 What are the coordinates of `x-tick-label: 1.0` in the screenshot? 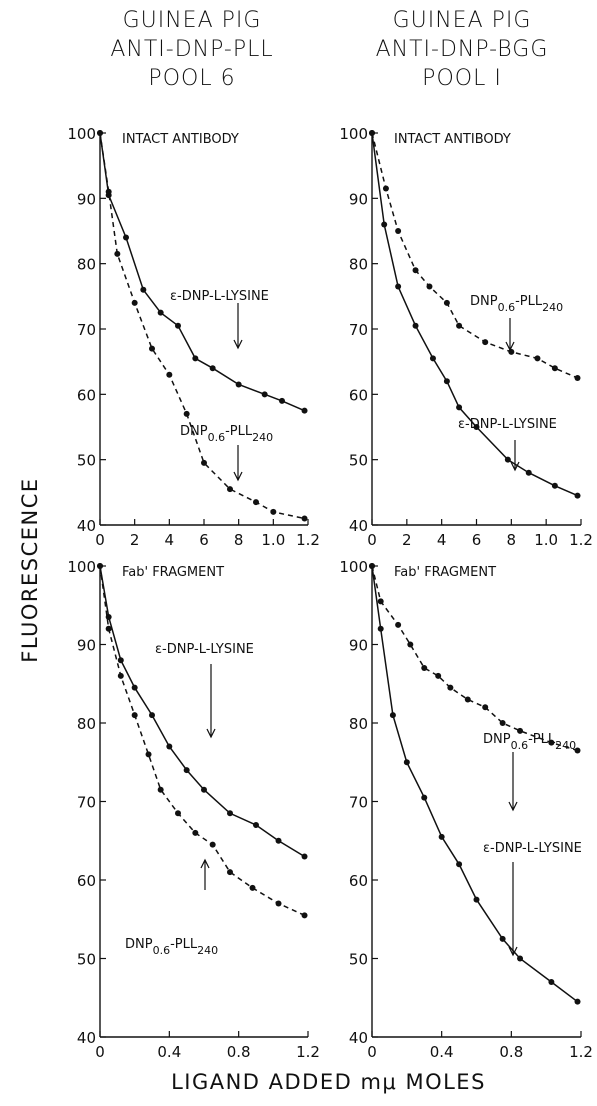 It's located at (273, 540).